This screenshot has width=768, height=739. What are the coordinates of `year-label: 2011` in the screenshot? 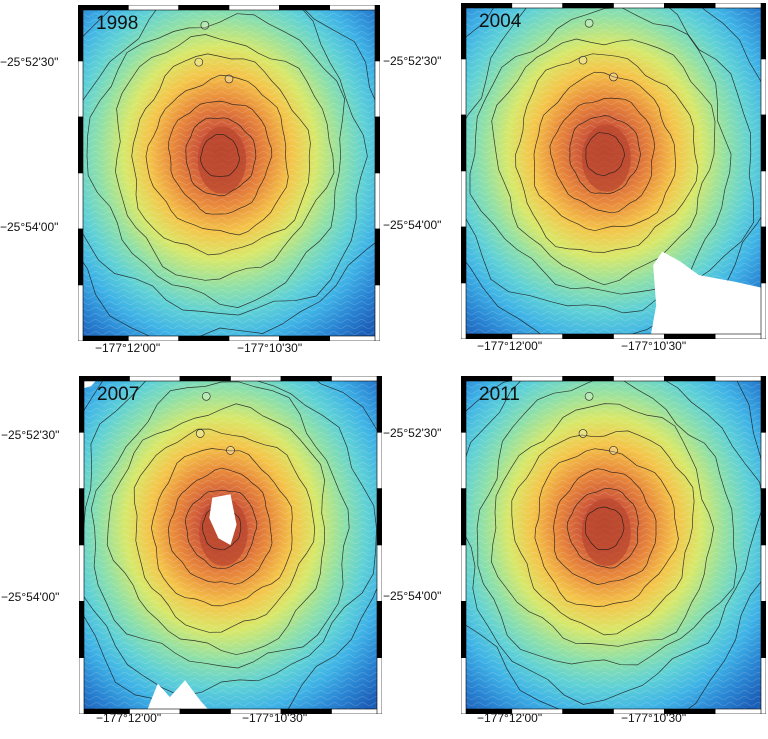 It's located at (499, 394).